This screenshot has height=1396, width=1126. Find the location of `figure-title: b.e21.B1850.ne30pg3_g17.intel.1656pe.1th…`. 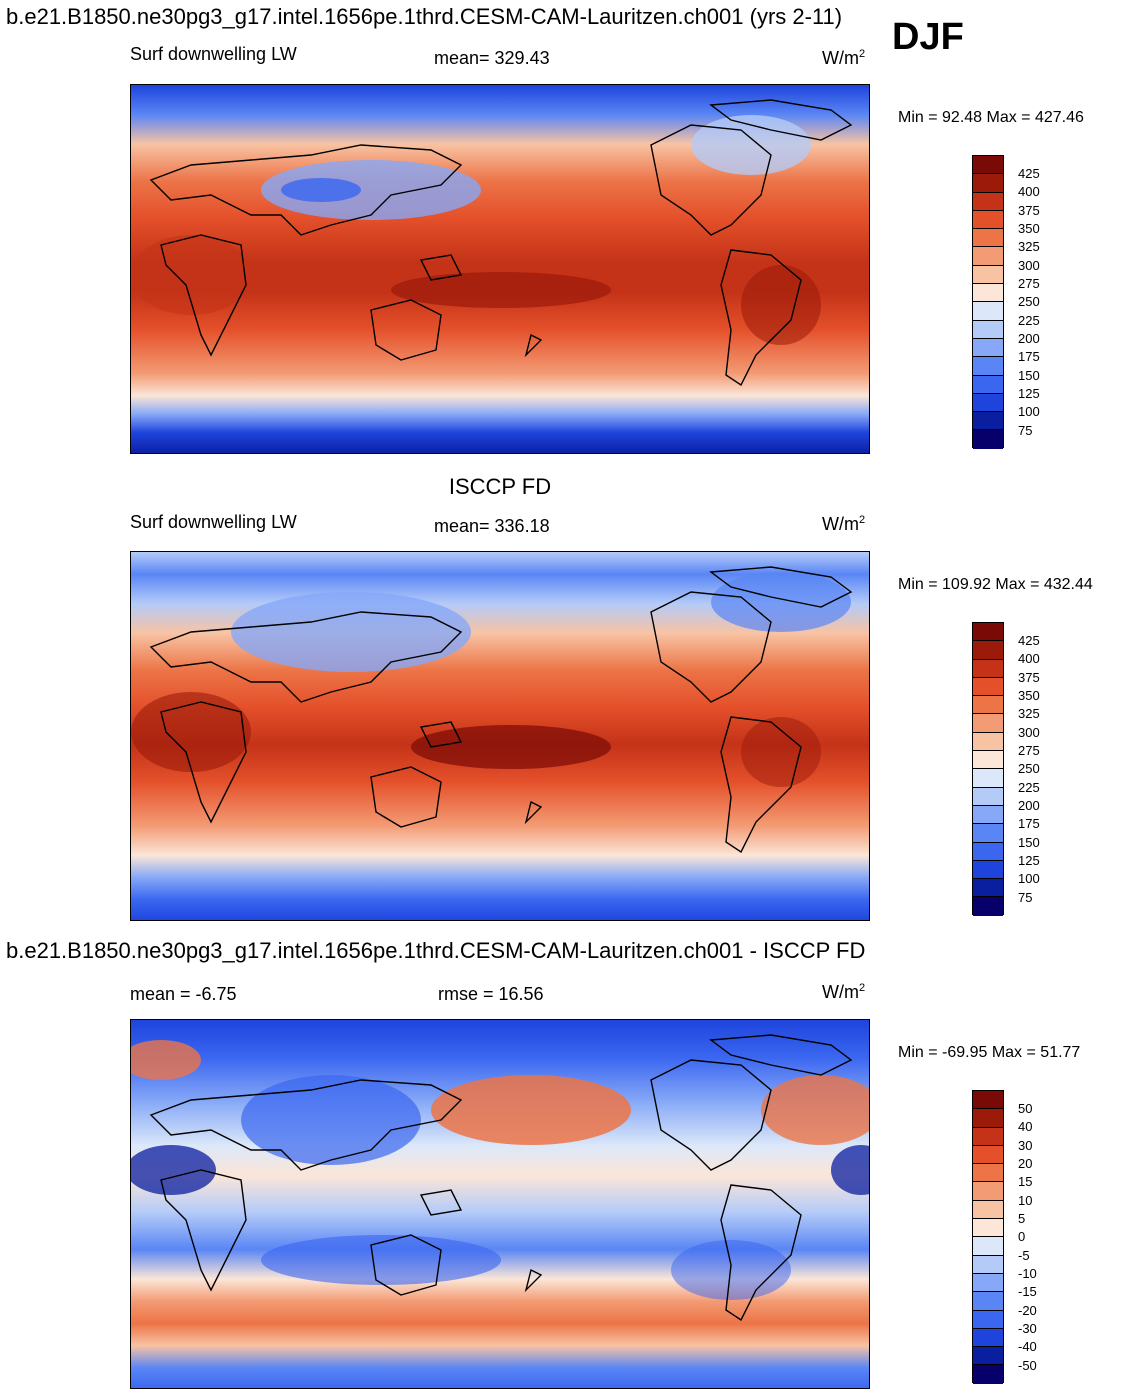

figure-title: b.e21.B1850.ne30pg3_g17.intel.1656pe.1th… is located at coordinates (424, 16).